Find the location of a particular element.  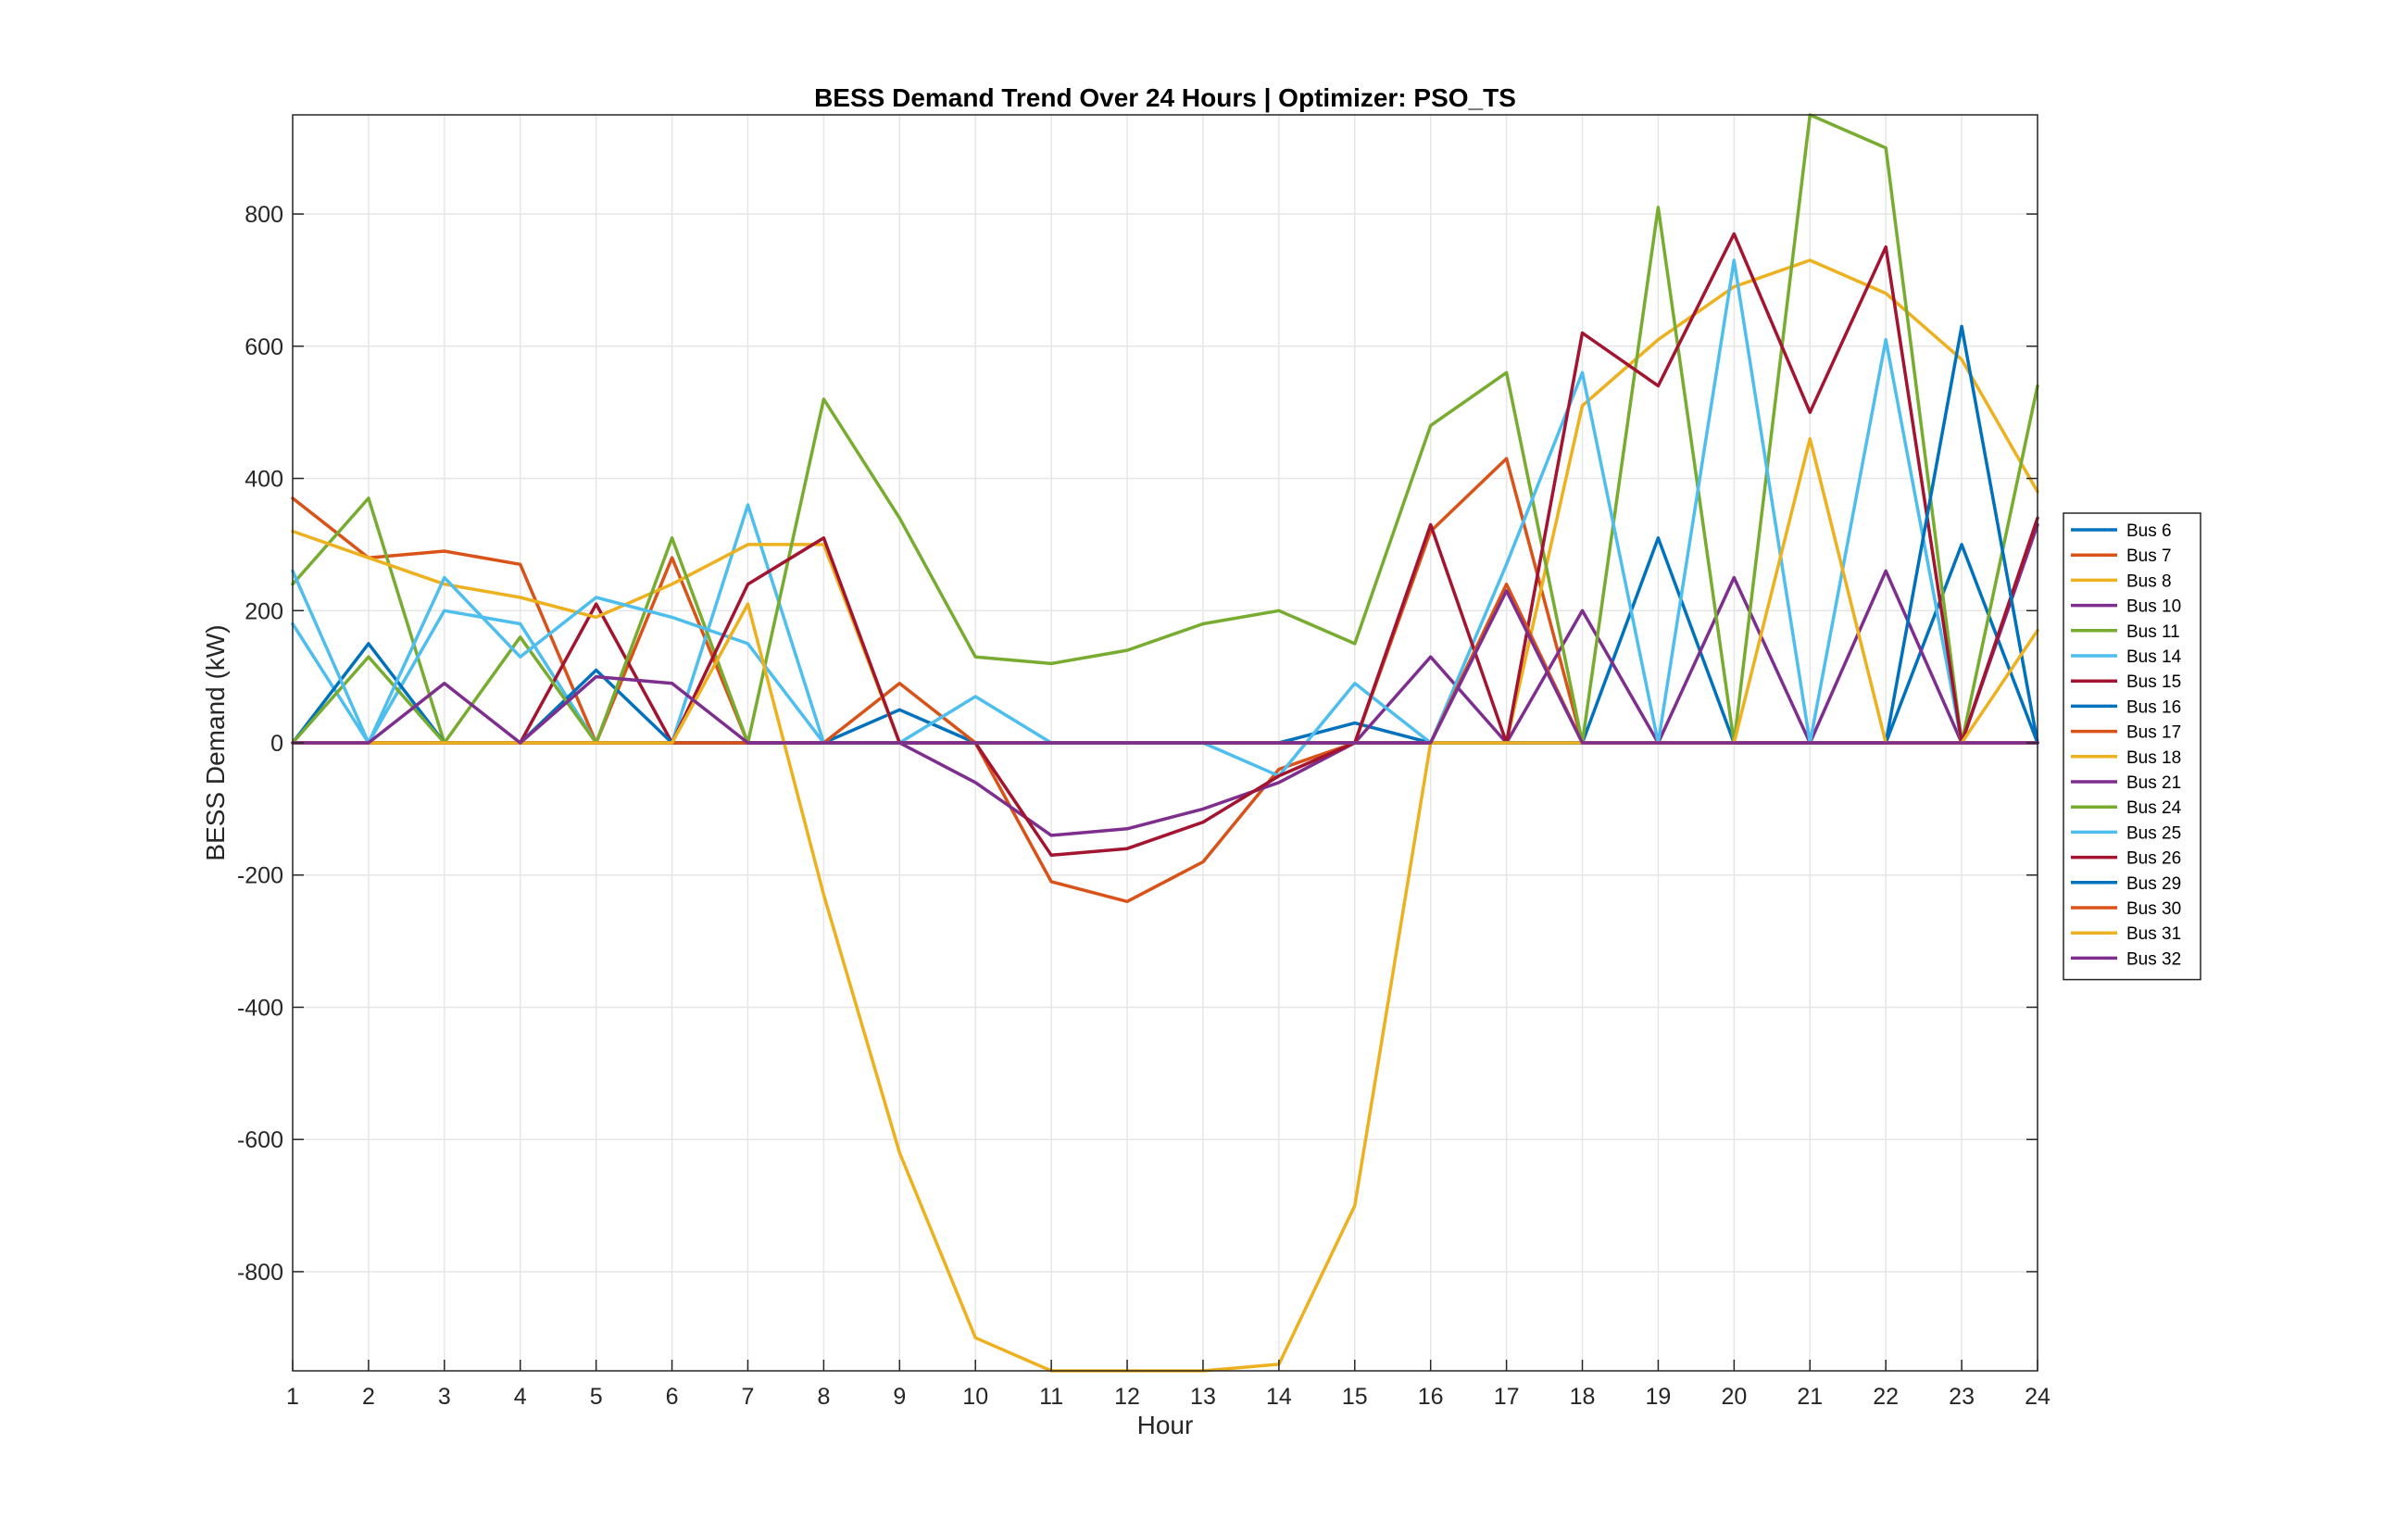

legend-label: Bus 11 is located at coordinates (2153, 632).